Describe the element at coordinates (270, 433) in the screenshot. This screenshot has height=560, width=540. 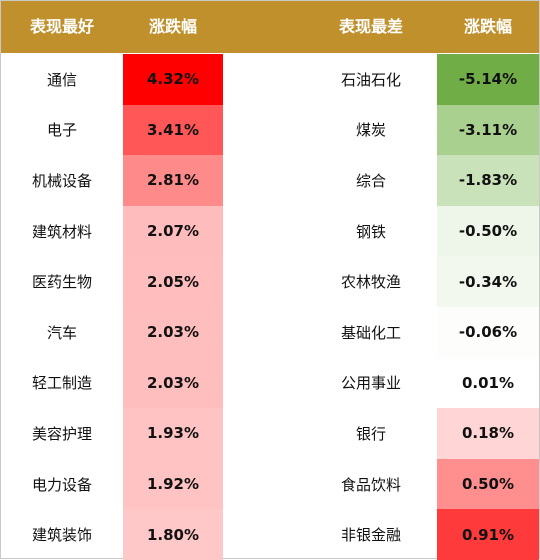
I see `table-row: 美容护理 1.93% 银行 0.18%` at that location.